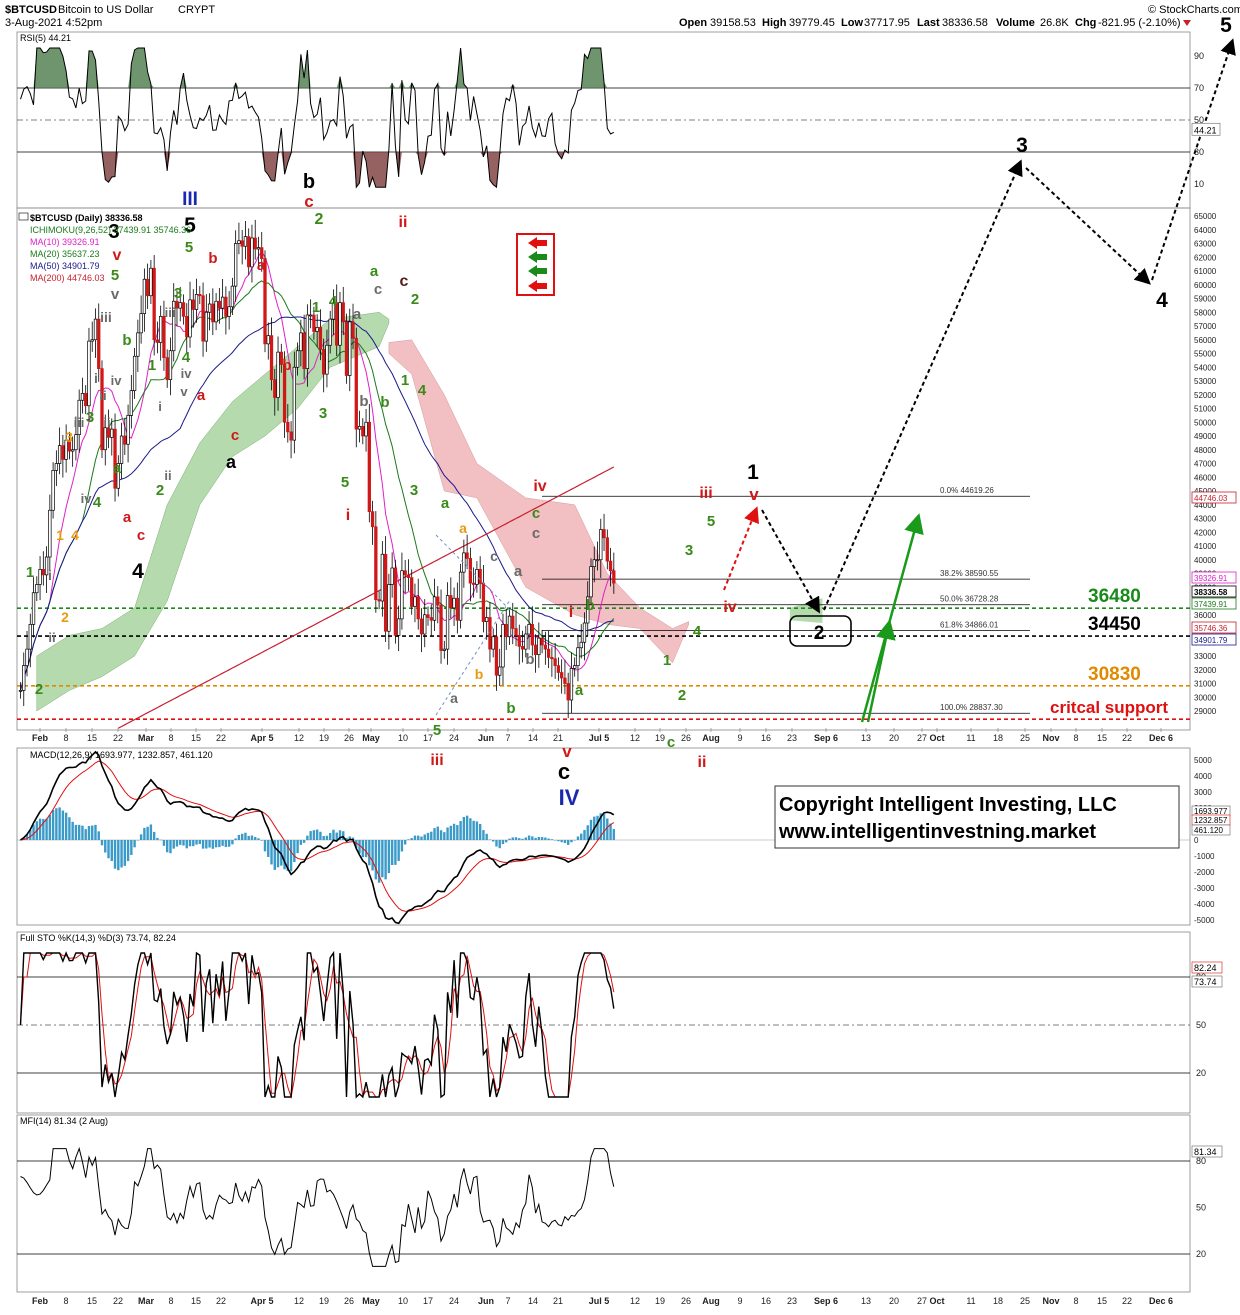 This screenshot has height=1315, width=1240. Describe the element at coordinates (537, 257) in the screenshot. I see `green-arrow-icon` at that location.